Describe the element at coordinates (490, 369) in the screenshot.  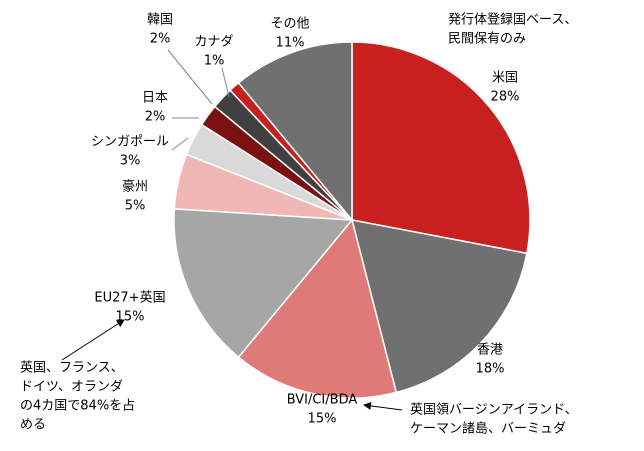
I see `slice-value: 18%` at that location.